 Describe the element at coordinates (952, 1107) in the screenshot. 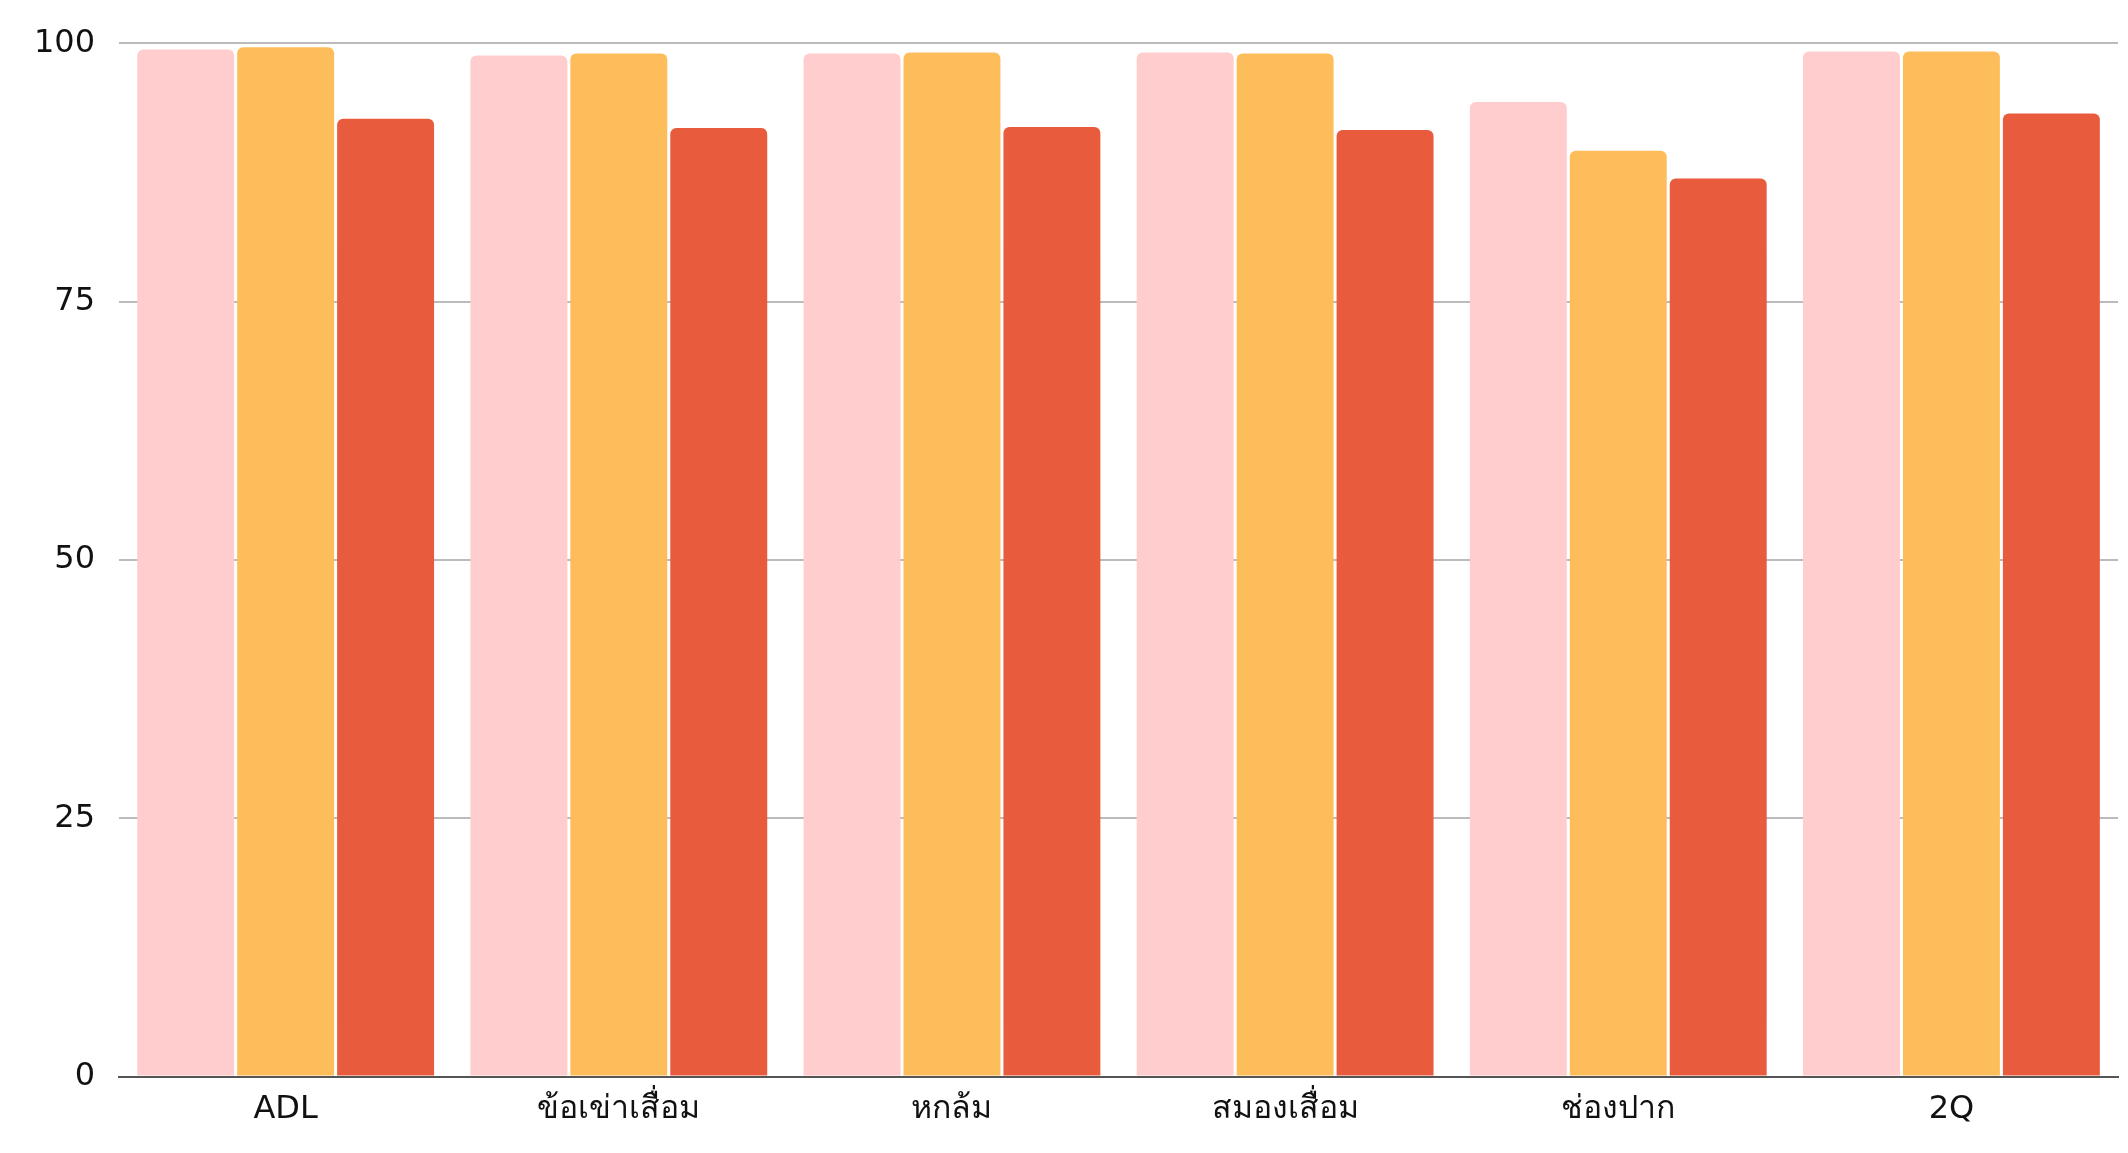

I see `x-tick-label: หกล้ม` at that location.